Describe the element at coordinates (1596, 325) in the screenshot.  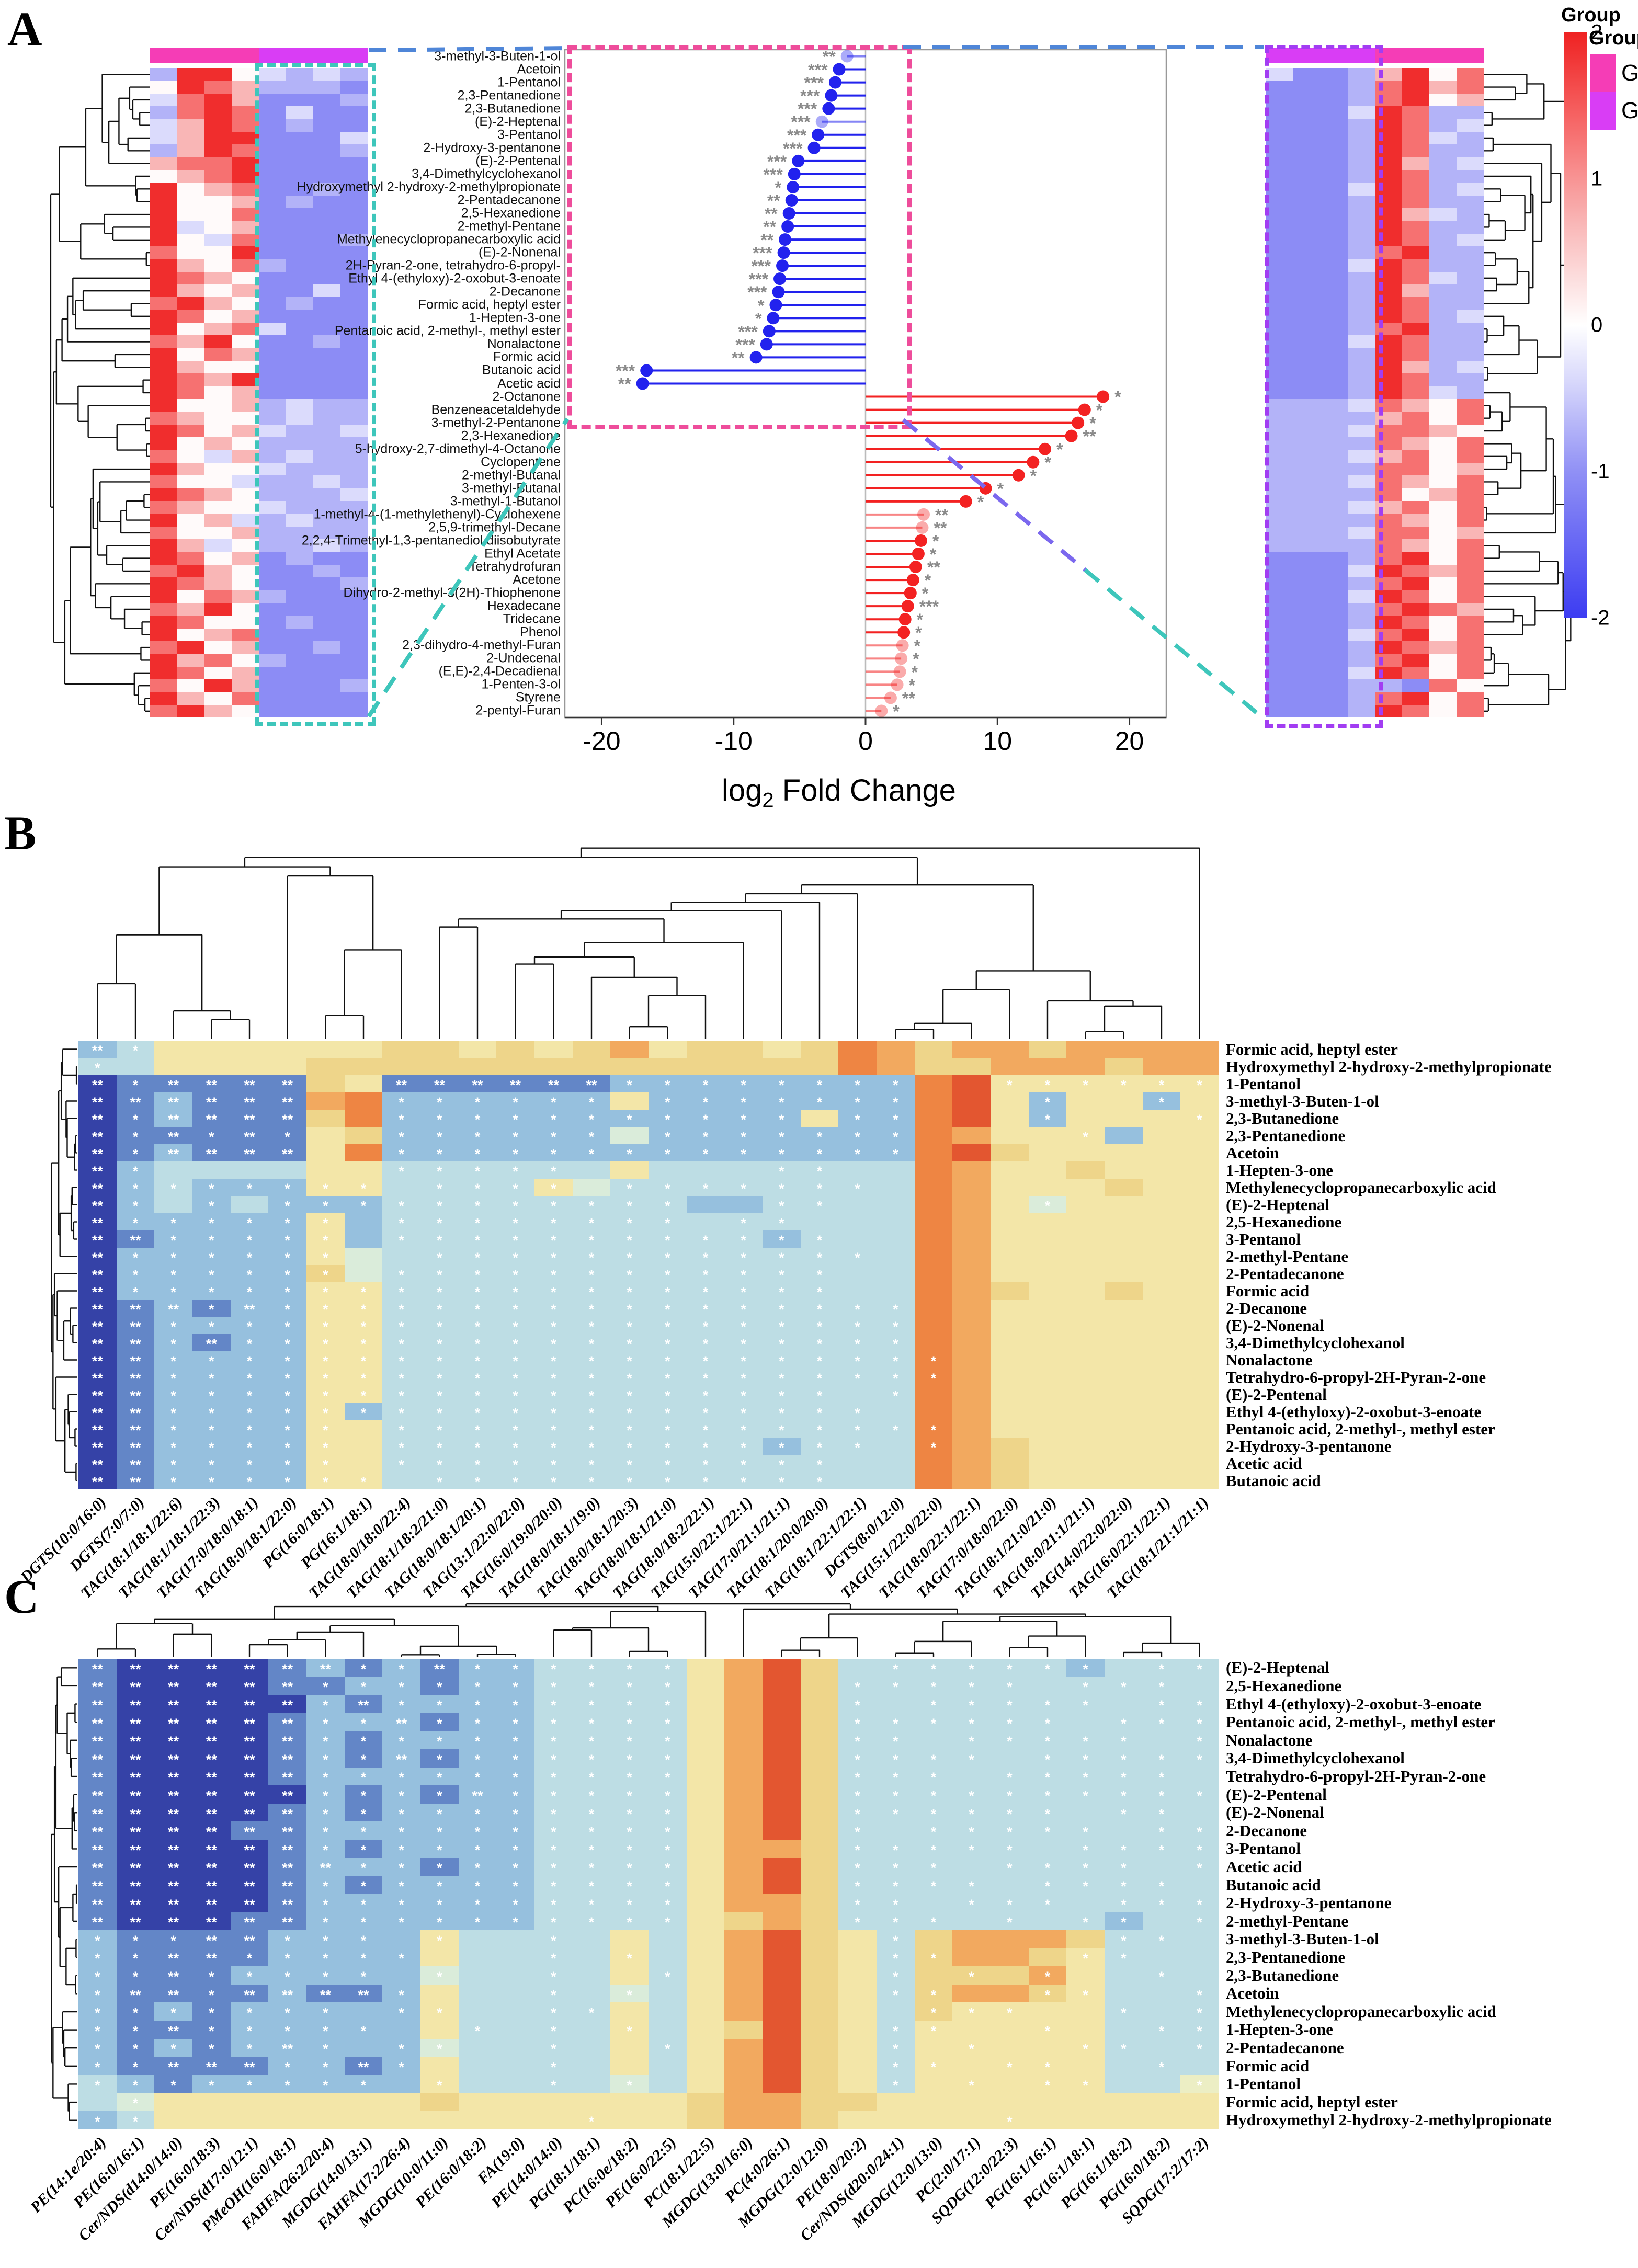
I see `colorbar-tick-label: 0` at that location.